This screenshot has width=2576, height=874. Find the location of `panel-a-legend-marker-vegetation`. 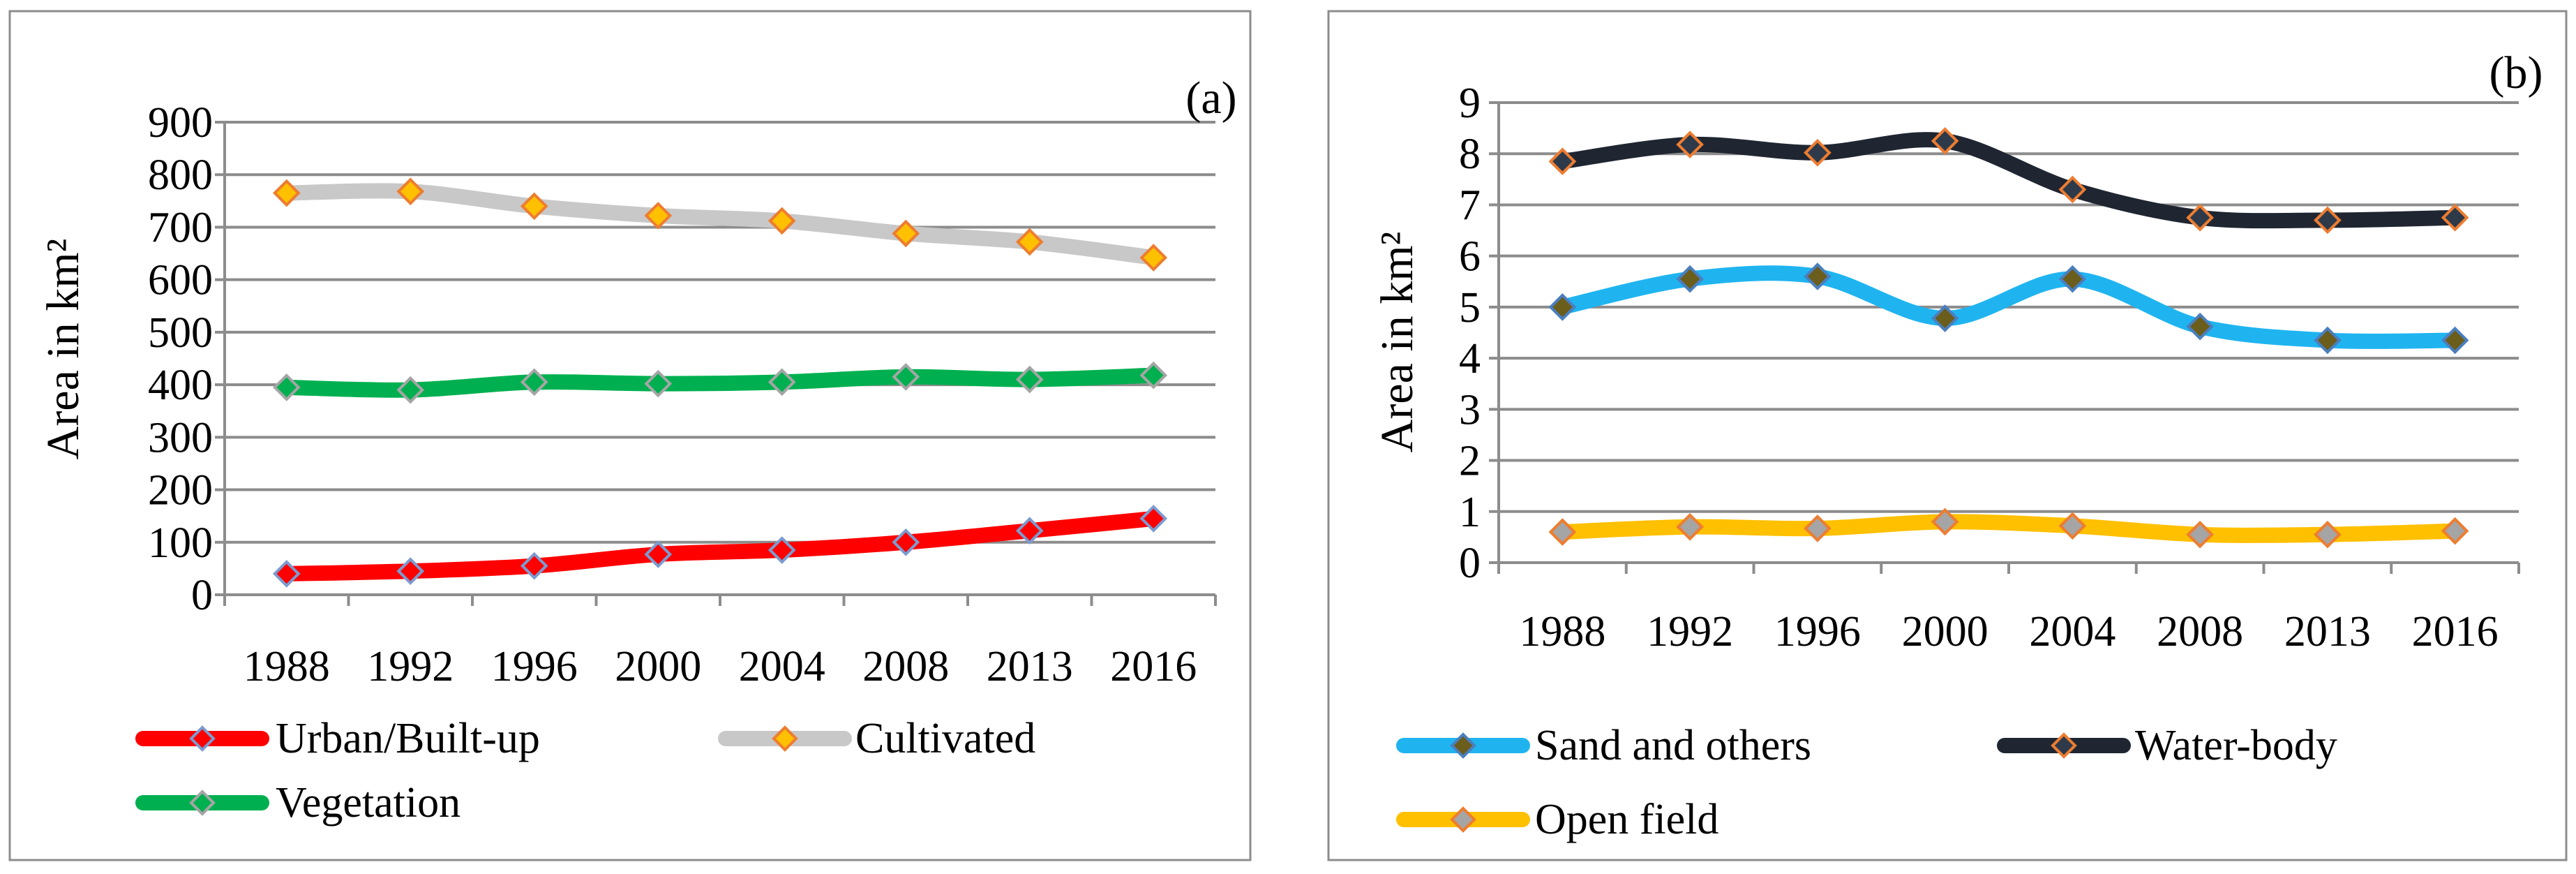

panel-a-legend-marker-vegetation is located at coordinates (202, 803).